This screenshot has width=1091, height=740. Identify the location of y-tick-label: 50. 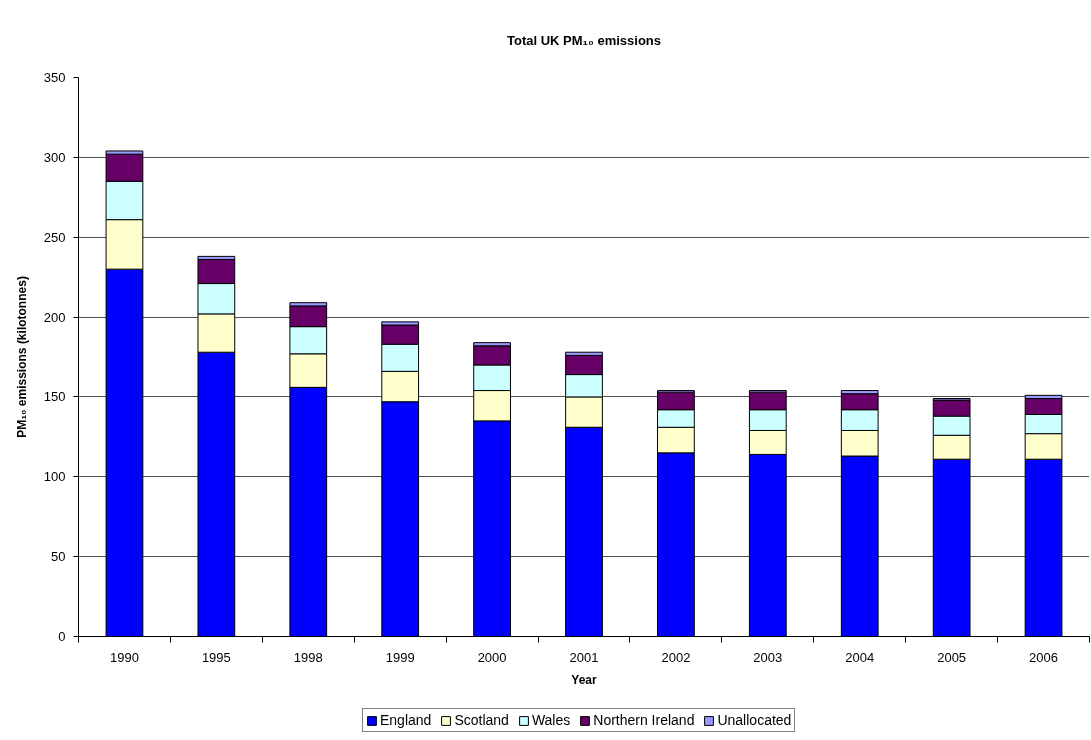
(58, 557).